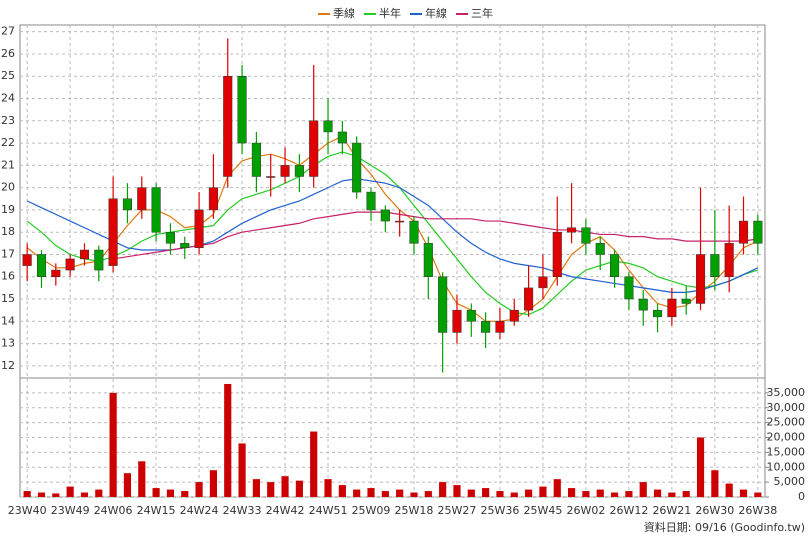  What do you see at coordinates (786, 437) in the screenshot?
I see `y-tick-label: 20,000` at bounding box center [786, 437].